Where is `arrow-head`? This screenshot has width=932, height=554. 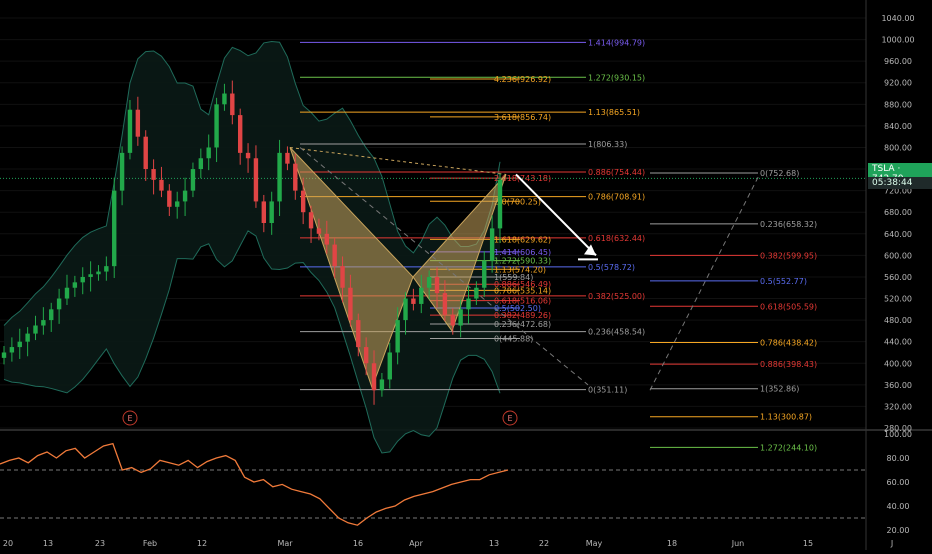 arrow-head is located at coordinates (590, 250).